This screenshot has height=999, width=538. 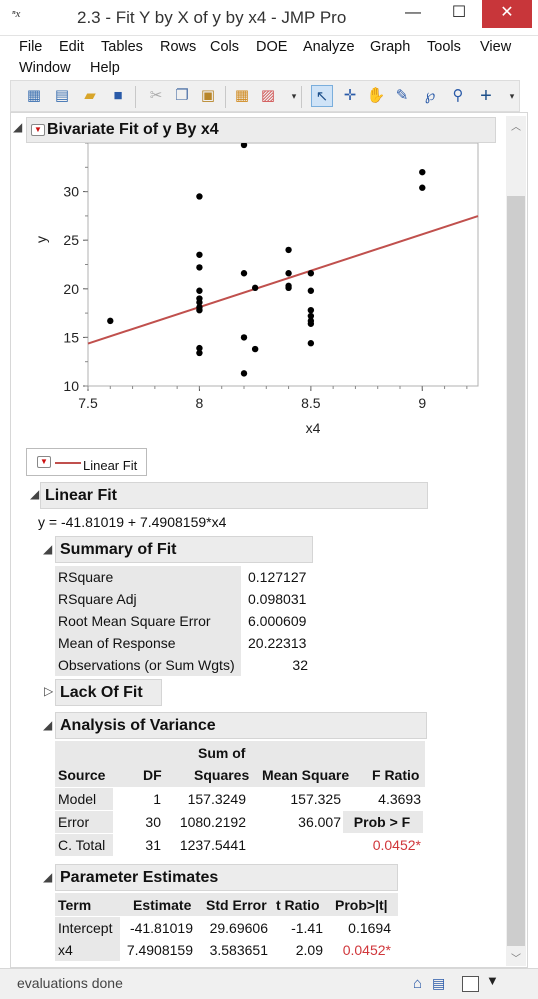 I want to click on menu-help: Help, so click(x=105, y=68).